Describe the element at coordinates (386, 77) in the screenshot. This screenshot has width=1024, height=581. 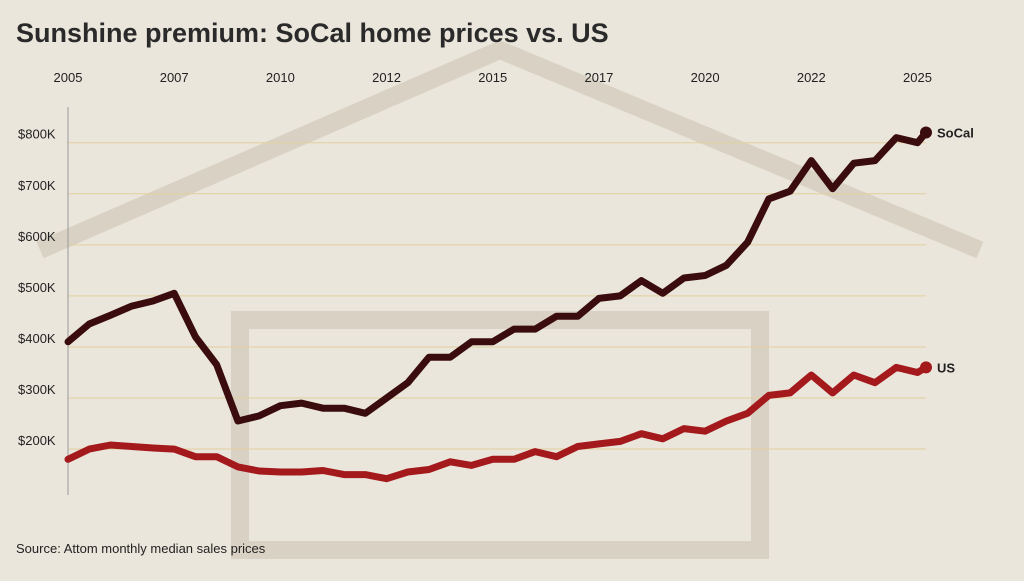
I see `x-tick-label: 2012` at that location.